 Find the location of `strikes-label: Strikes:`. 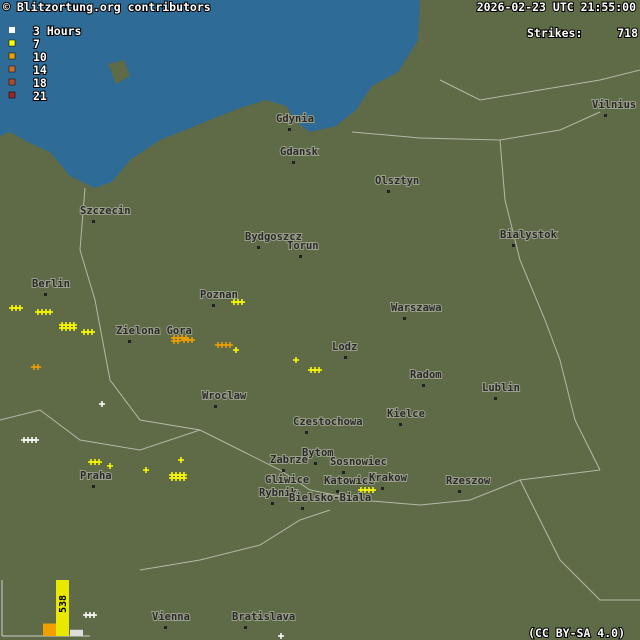

strikes-label: Strikes: is located at coordinates (554, 33).